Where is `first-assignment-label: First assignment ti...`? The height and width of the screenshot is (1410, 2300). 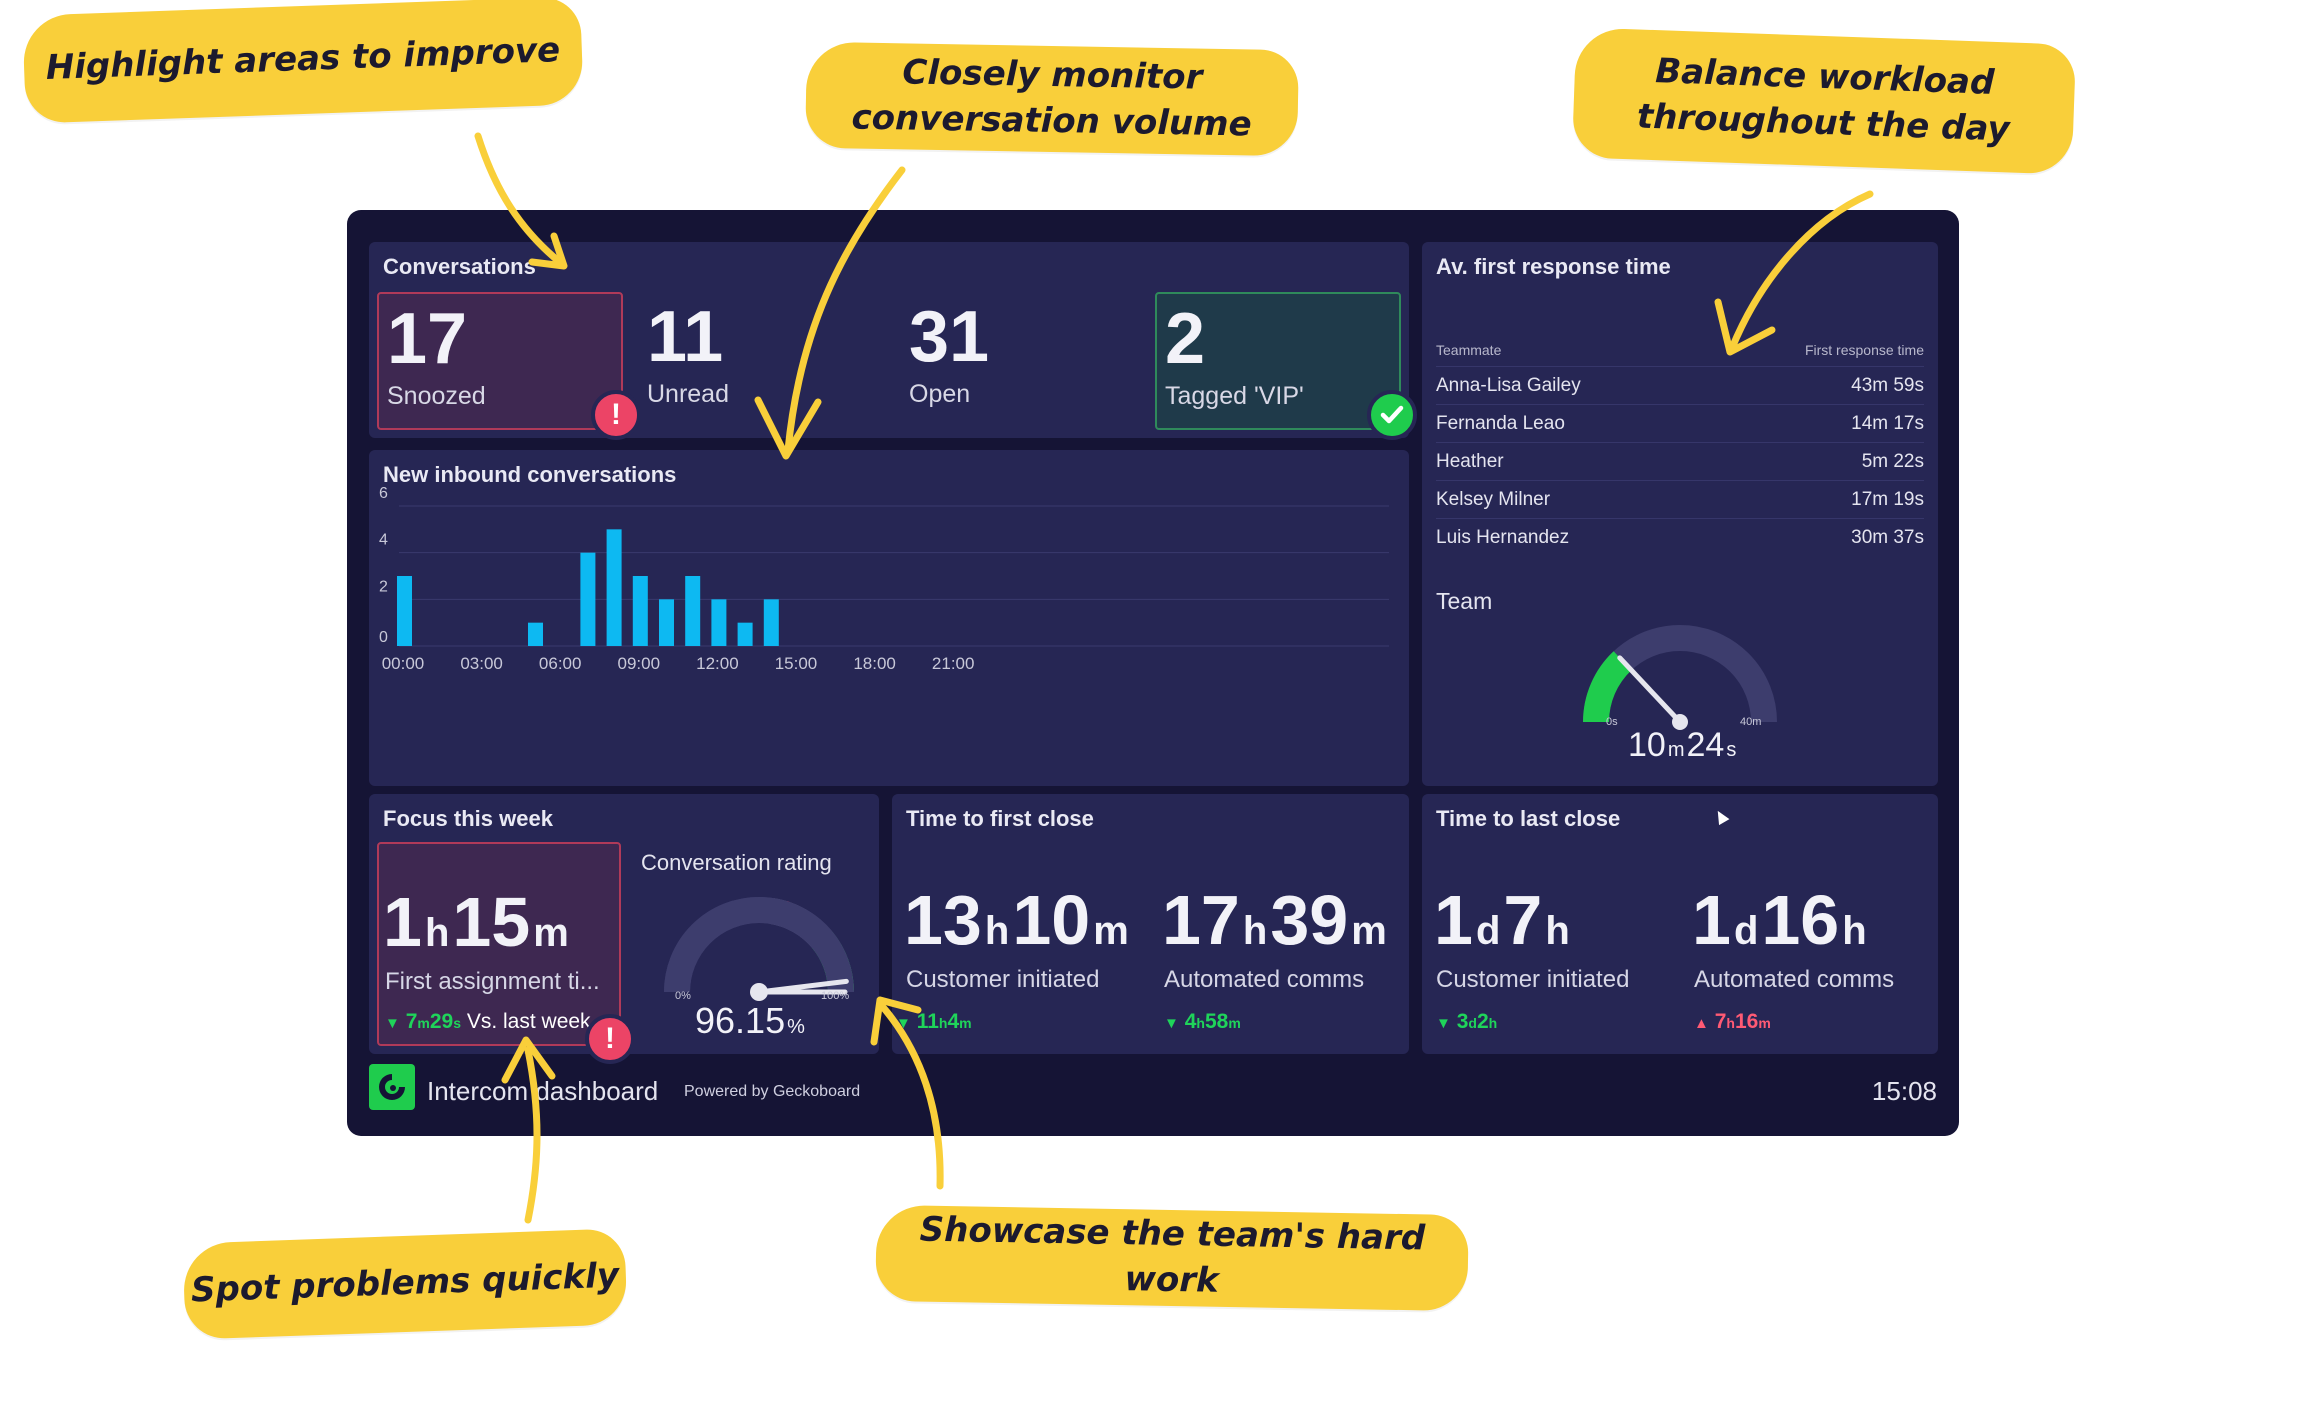 first-assignment-label: First assignment ti... is located at coordinates (492, 981).